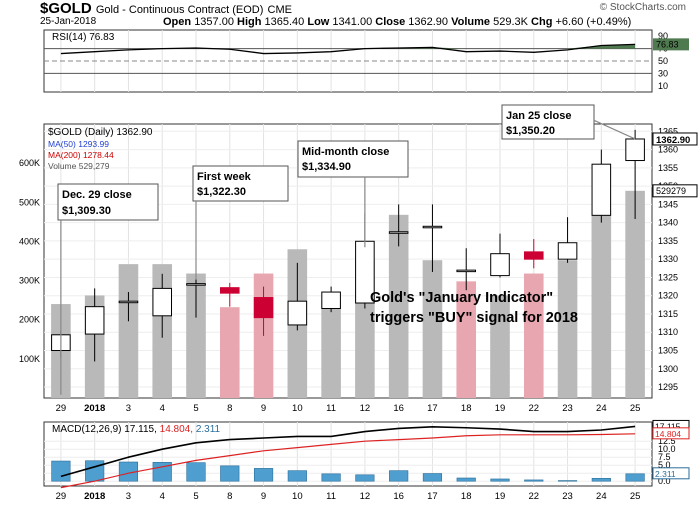 The height and width of the screenshot is (530, 700). Describe the element at coordinates (86, 211) in the screenshot. I see `annotation-value: $1,309.30` at that location.